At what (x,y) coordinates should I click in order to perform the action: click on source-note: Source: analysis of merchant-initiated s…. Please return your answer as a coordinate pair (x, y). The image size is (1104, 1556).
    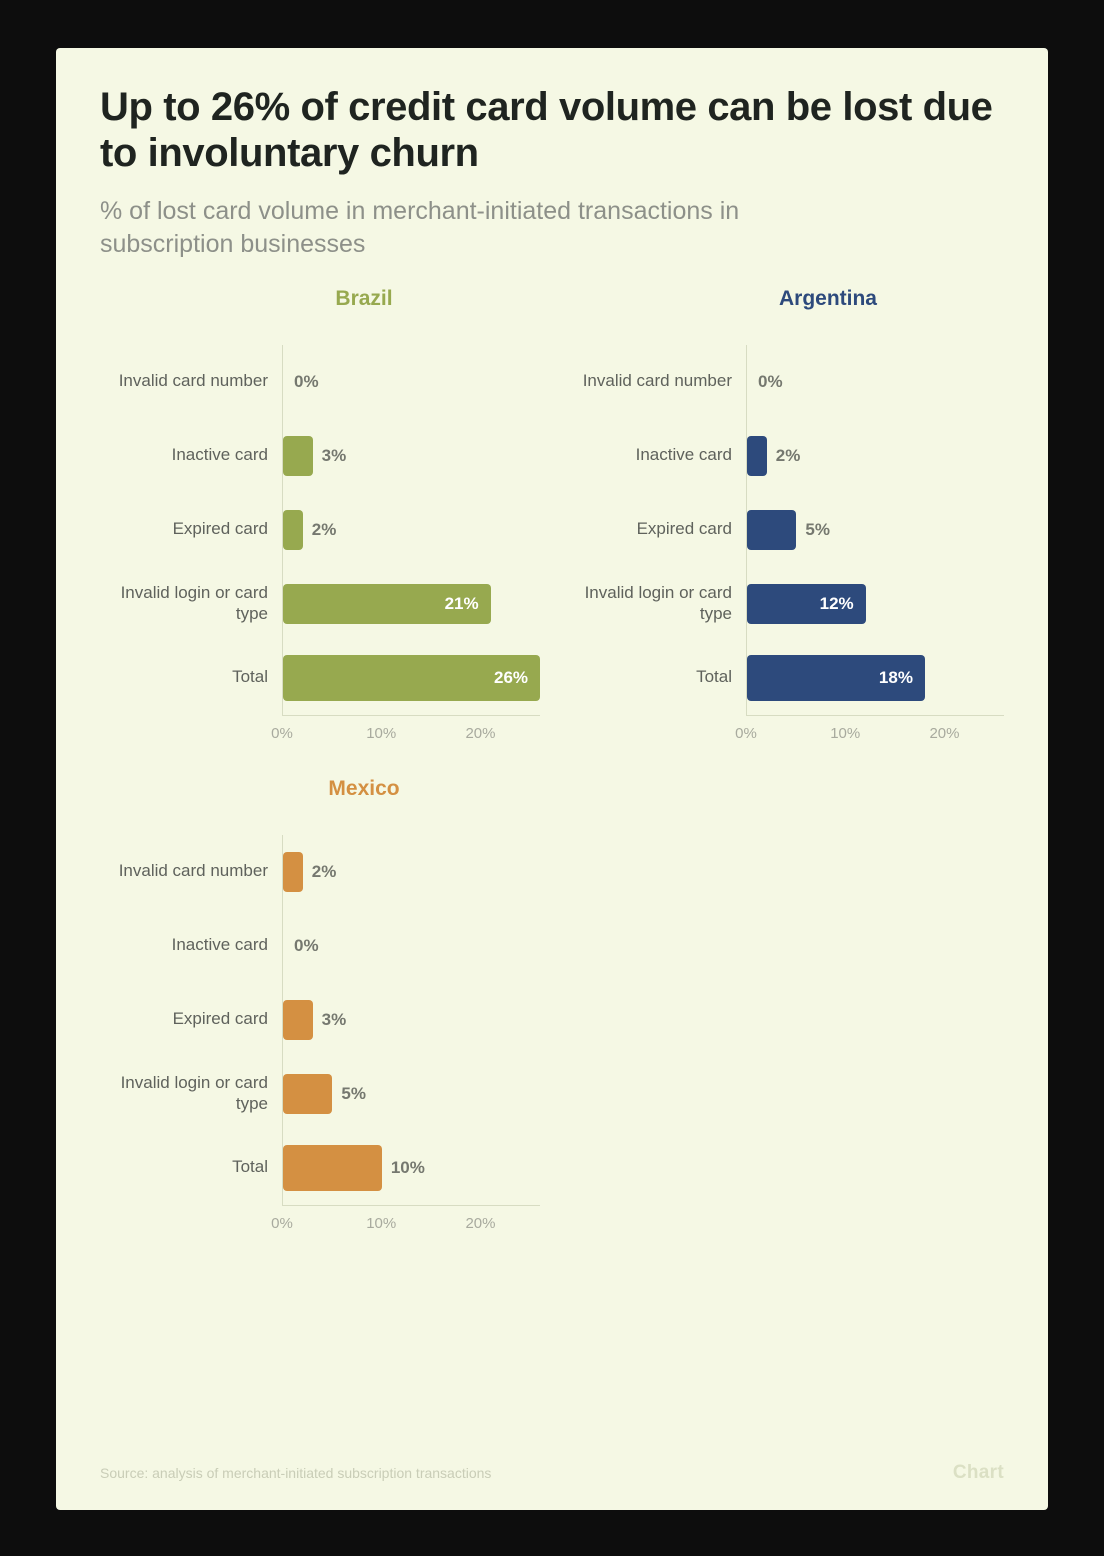
    Looking at the image, I should click on (296, 1473).